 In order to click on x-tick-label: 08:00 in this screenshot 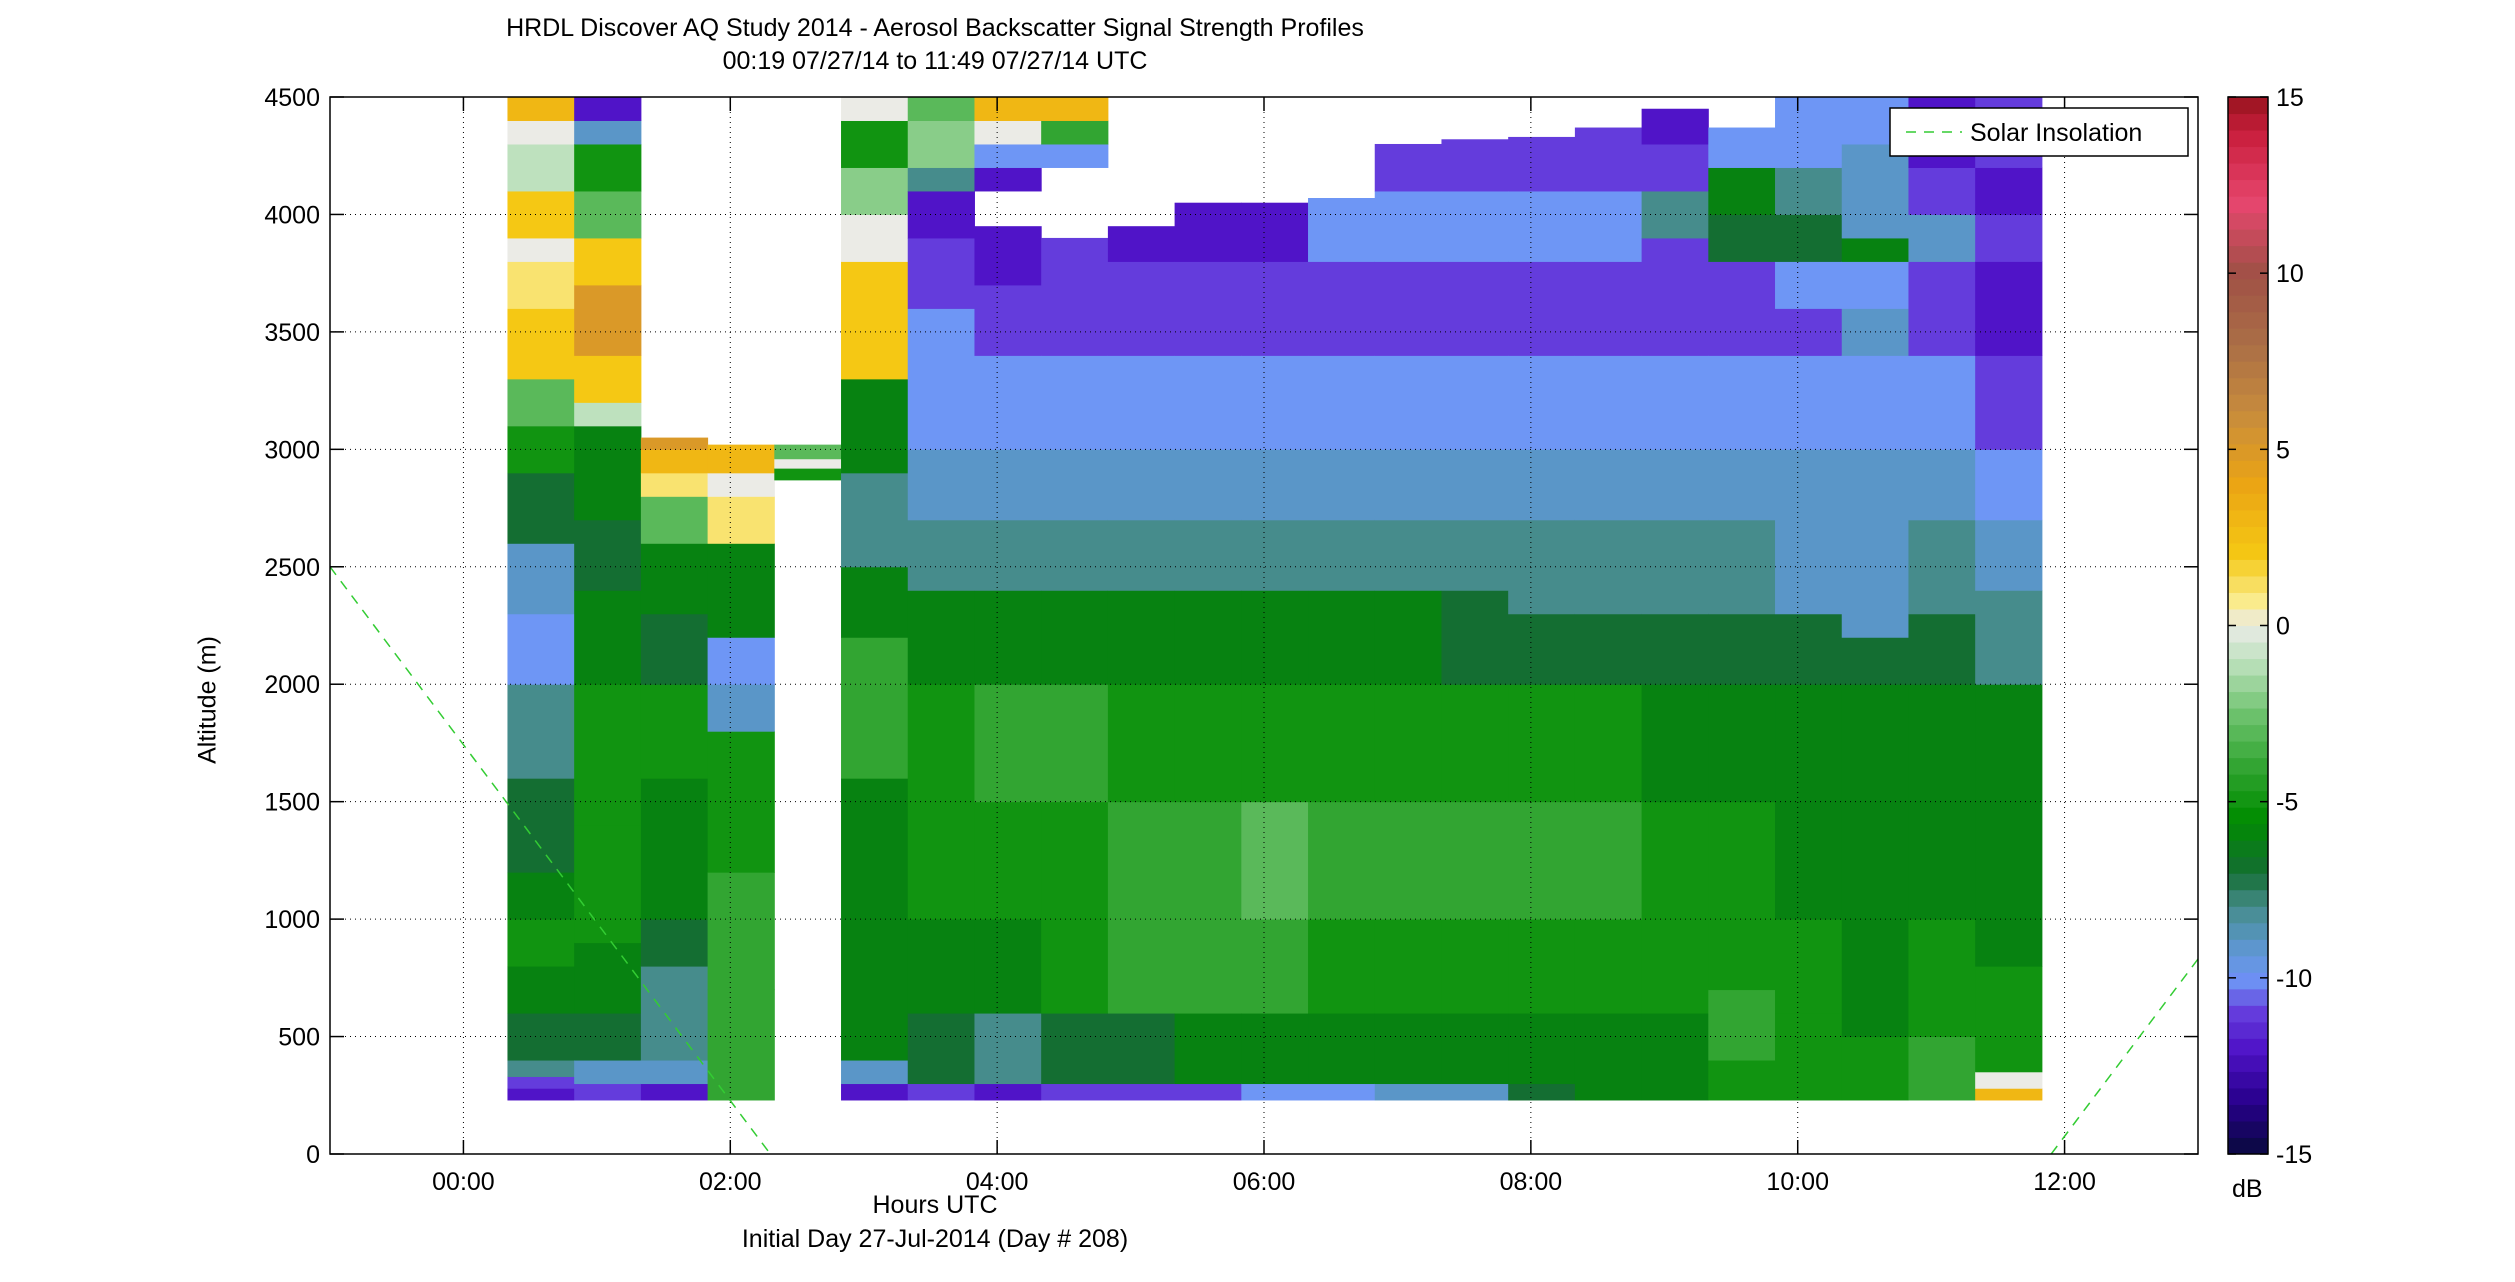, I will do `click(1531, 1182)`.